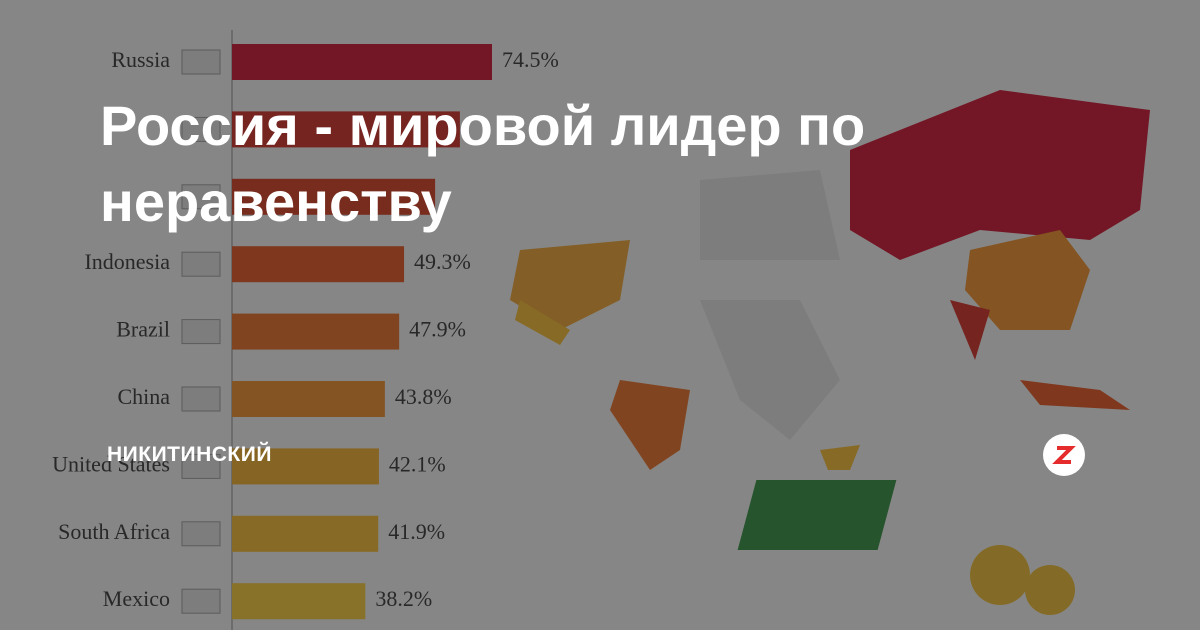 The image size is (1200, 630). I want to click on logo-icon, so click(1064, 455).